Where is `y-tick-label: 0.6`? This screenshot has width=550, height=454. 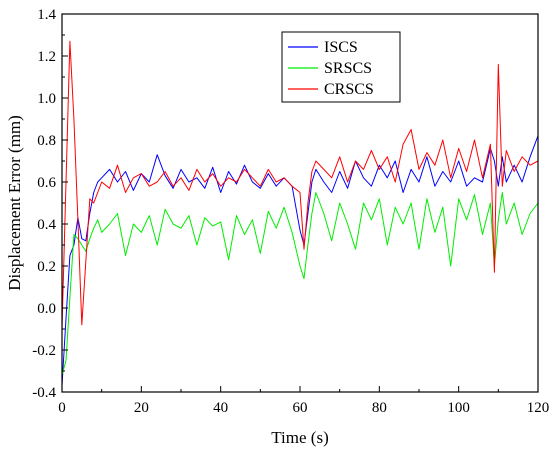 y-tick-label: 0.6 is located at coordinates (46, 183).